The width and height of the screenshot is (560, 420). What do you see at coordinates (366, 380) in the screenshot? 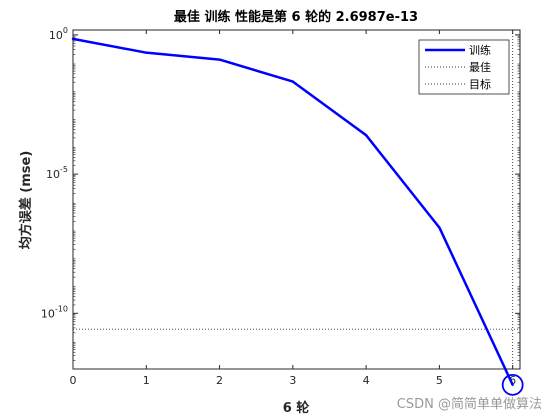
I see `x-tick-label: 4` at bounding box center [366, 380].